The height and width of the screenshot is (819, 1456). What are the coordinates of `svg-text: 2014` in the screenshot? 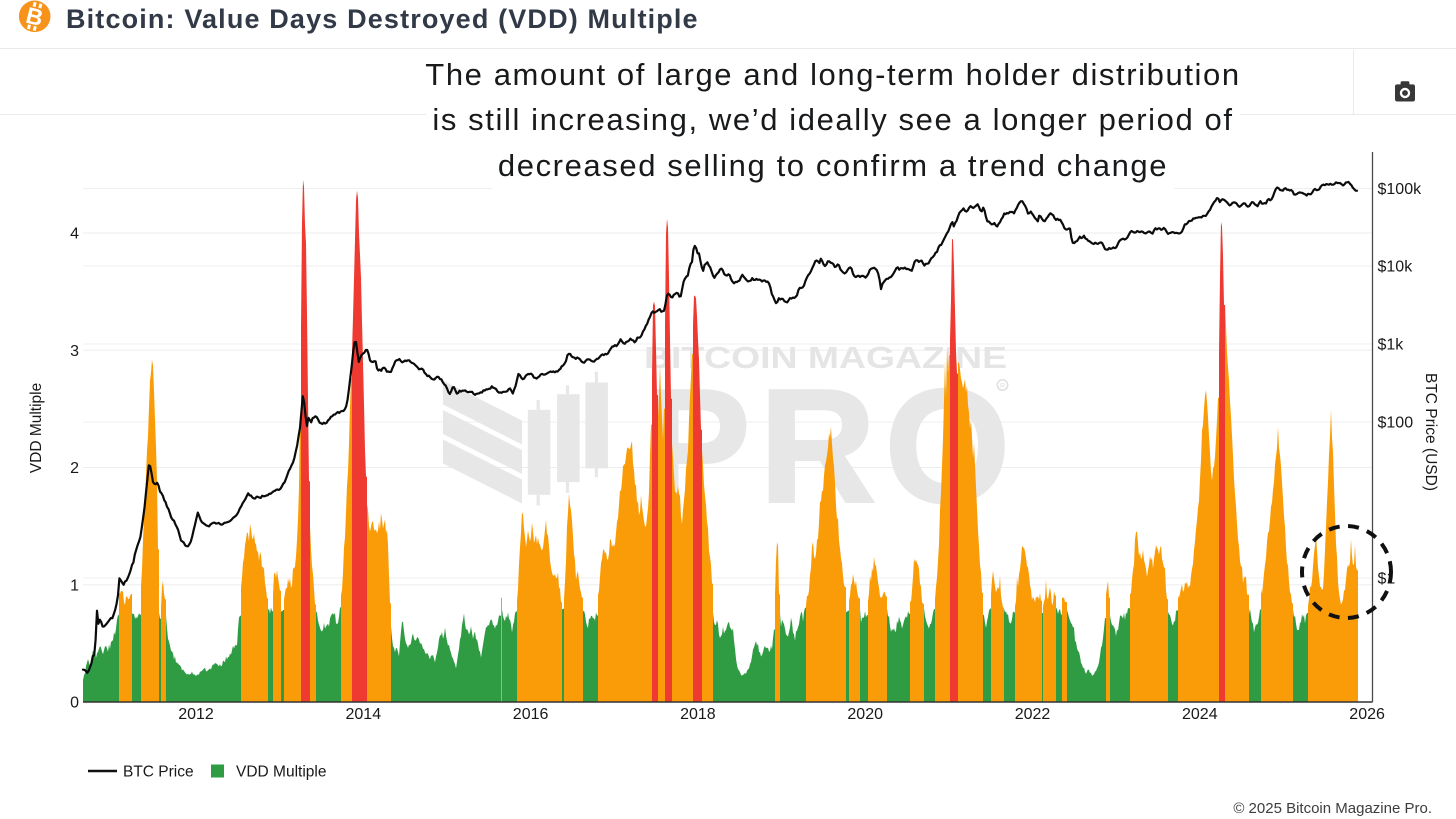 It's located at (364, 714).